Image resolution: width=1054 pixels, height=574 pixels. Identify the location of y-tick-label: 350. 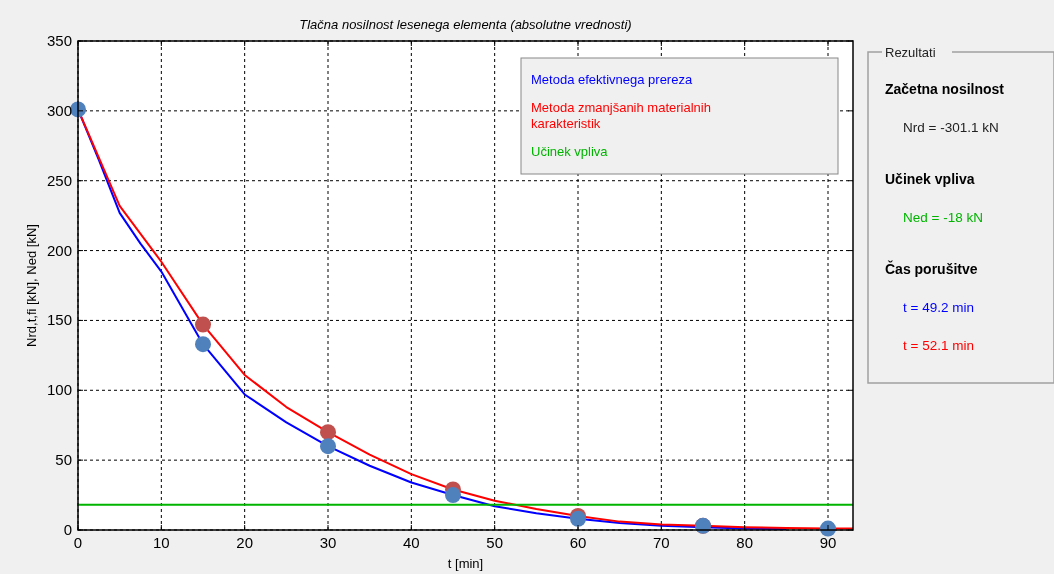
(59, 40).